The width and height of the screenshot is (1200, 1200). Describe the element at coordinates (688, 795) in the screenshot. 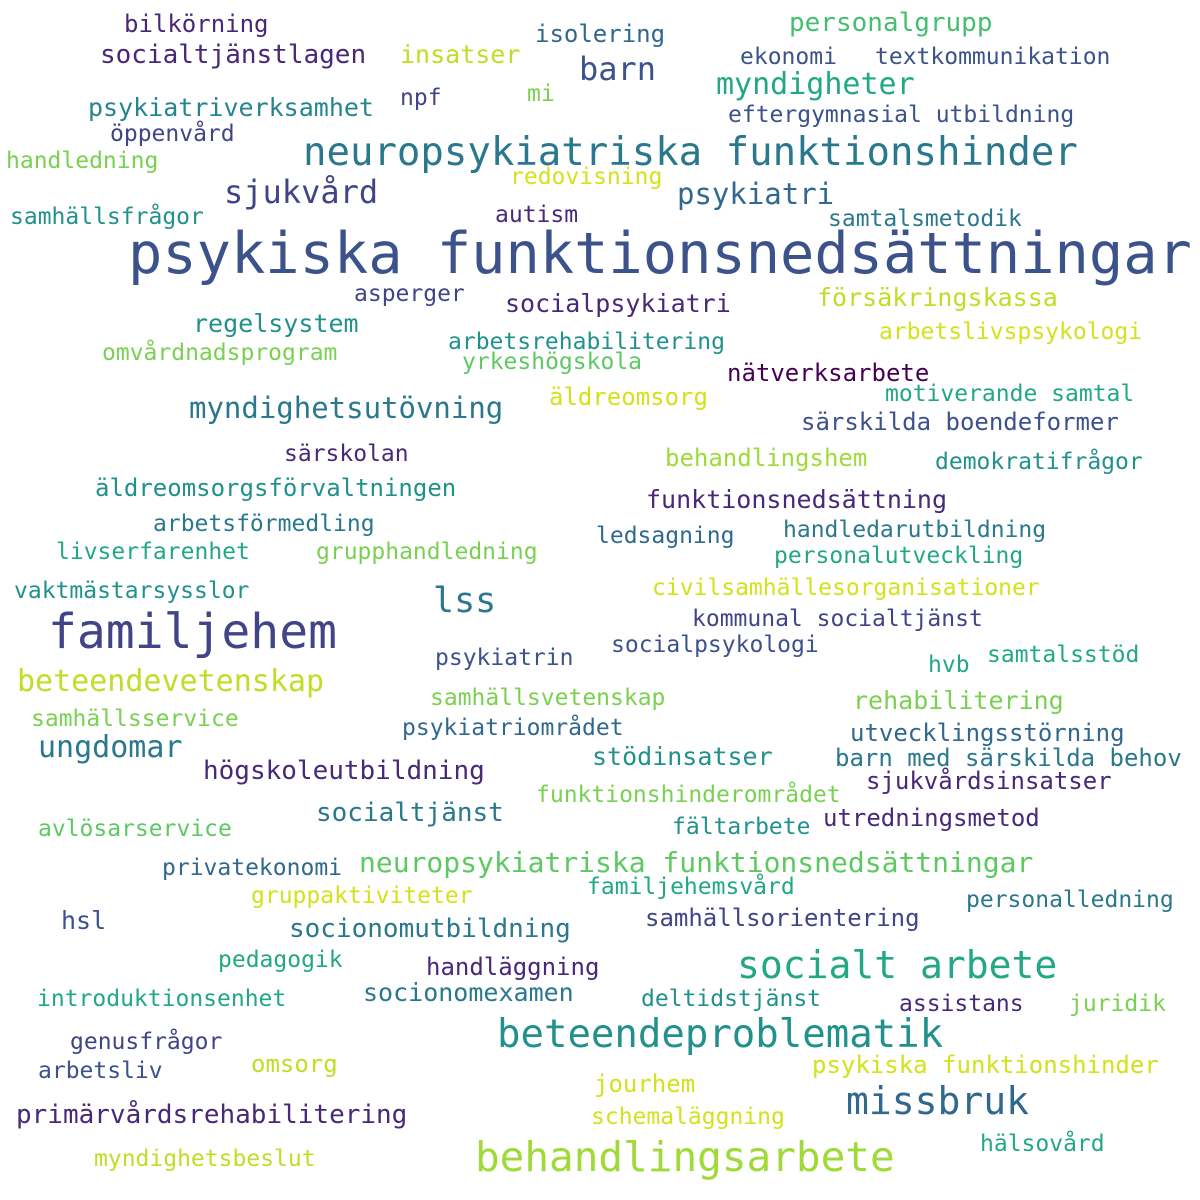

I see `word: funktionshinderområdet` at that location.